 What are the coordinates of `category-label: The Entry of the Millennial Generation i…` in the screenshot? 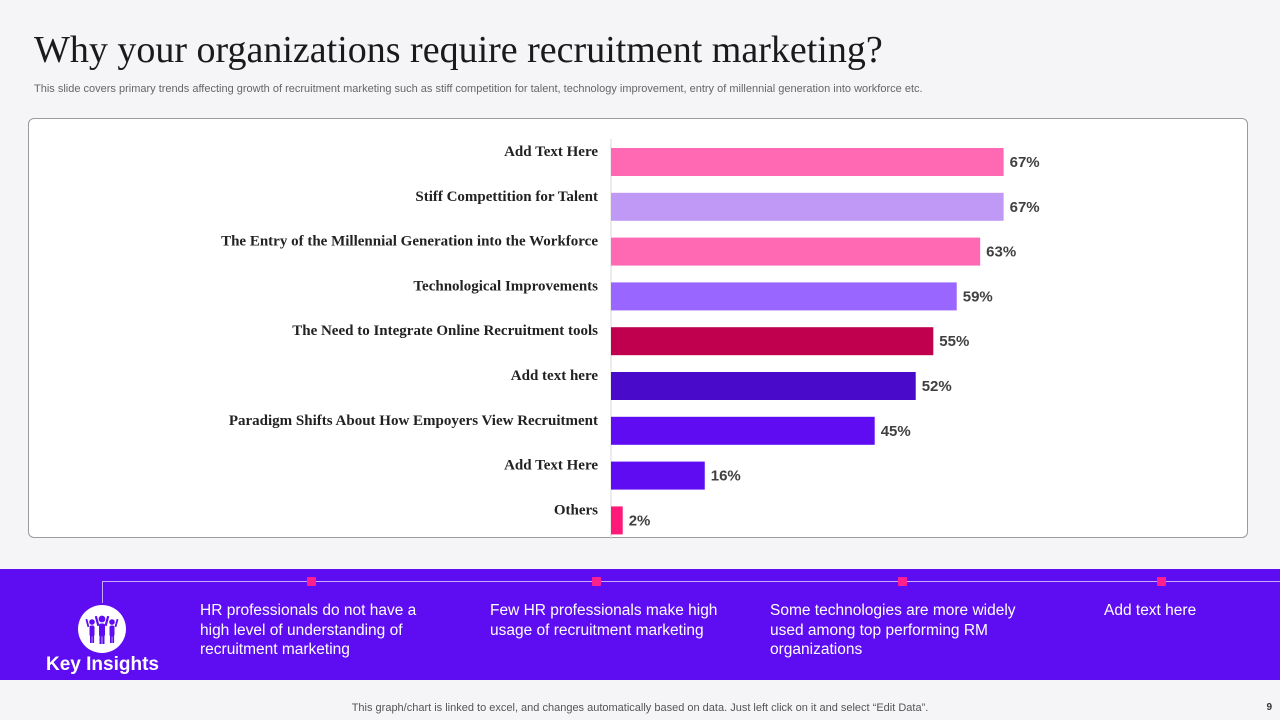 It's located at (409, 242).